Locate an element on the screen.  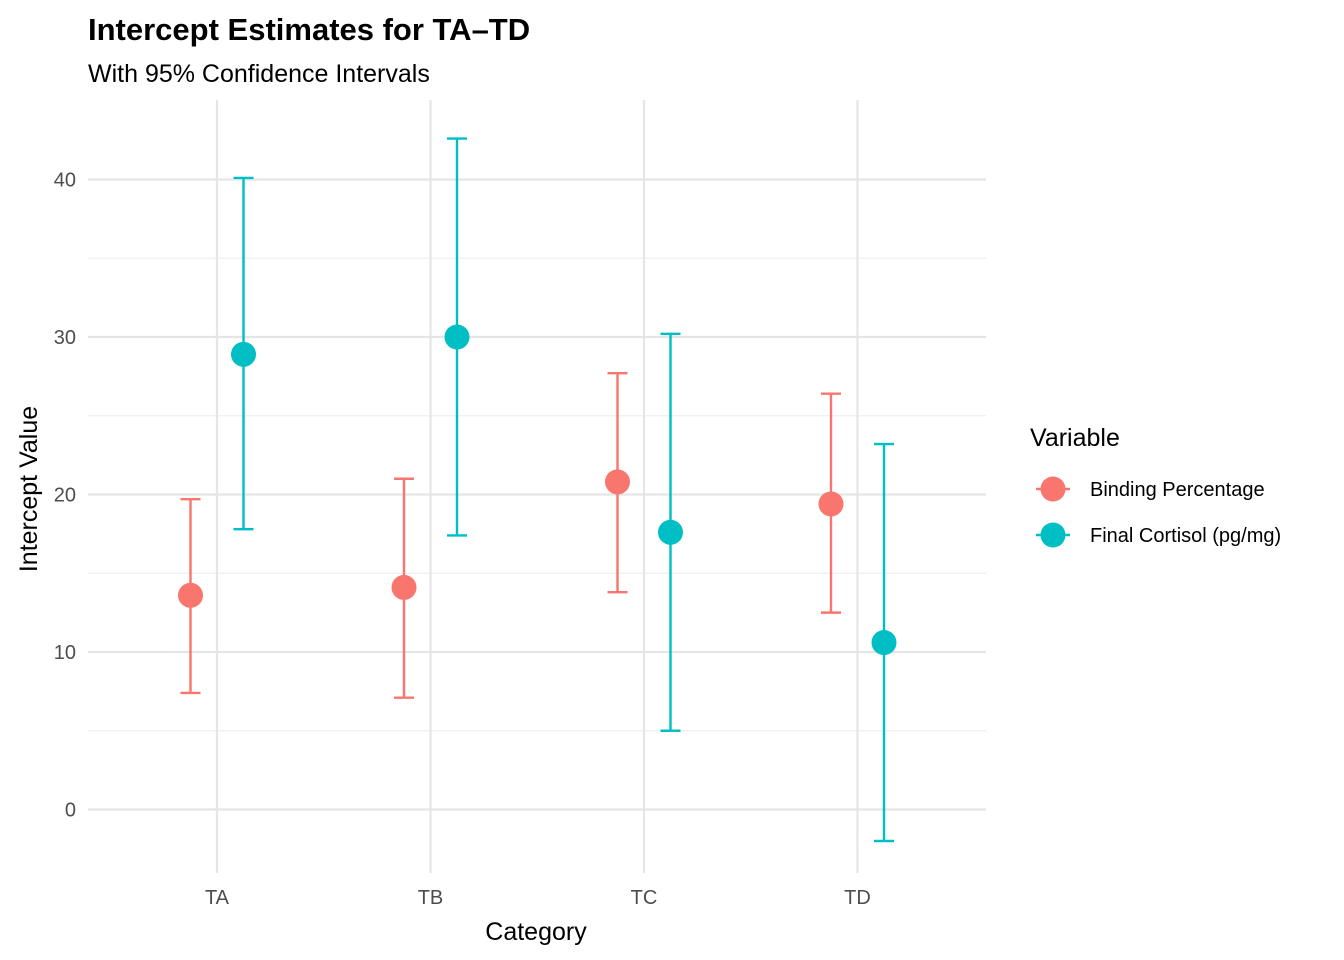
y-tick-label: 30 is located at coordinates (65, 338).